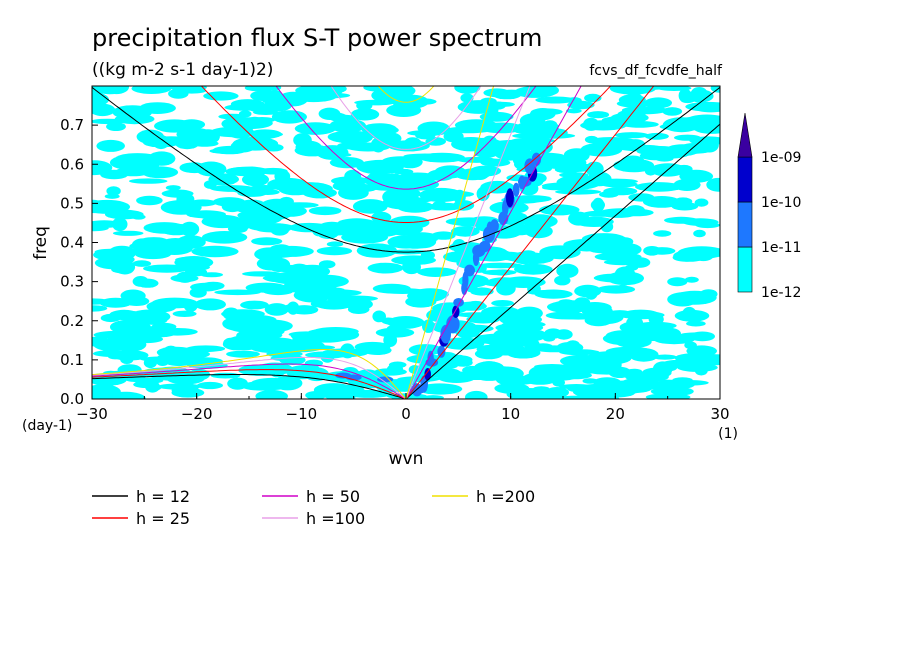 The height and width of the screenshot is (654, 904). What do you see at coordinates (510, 414) in the screenshot?
I see `x-tick-label: 10` at bounding box center [510, 414].